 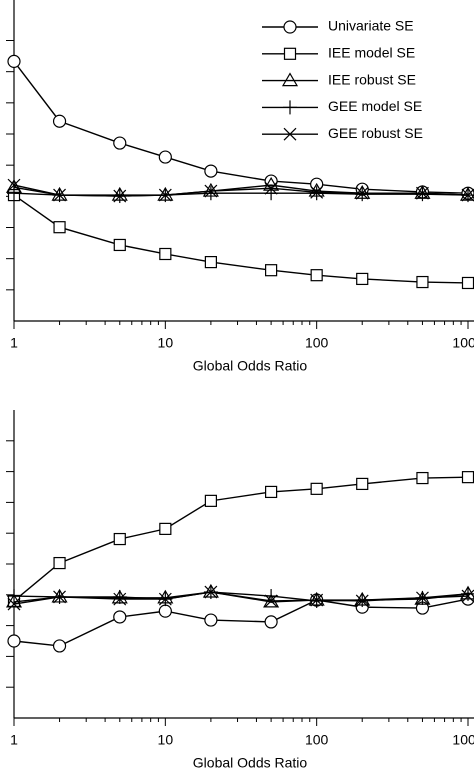 I want to click on series-line, so click(x=241, y=598).